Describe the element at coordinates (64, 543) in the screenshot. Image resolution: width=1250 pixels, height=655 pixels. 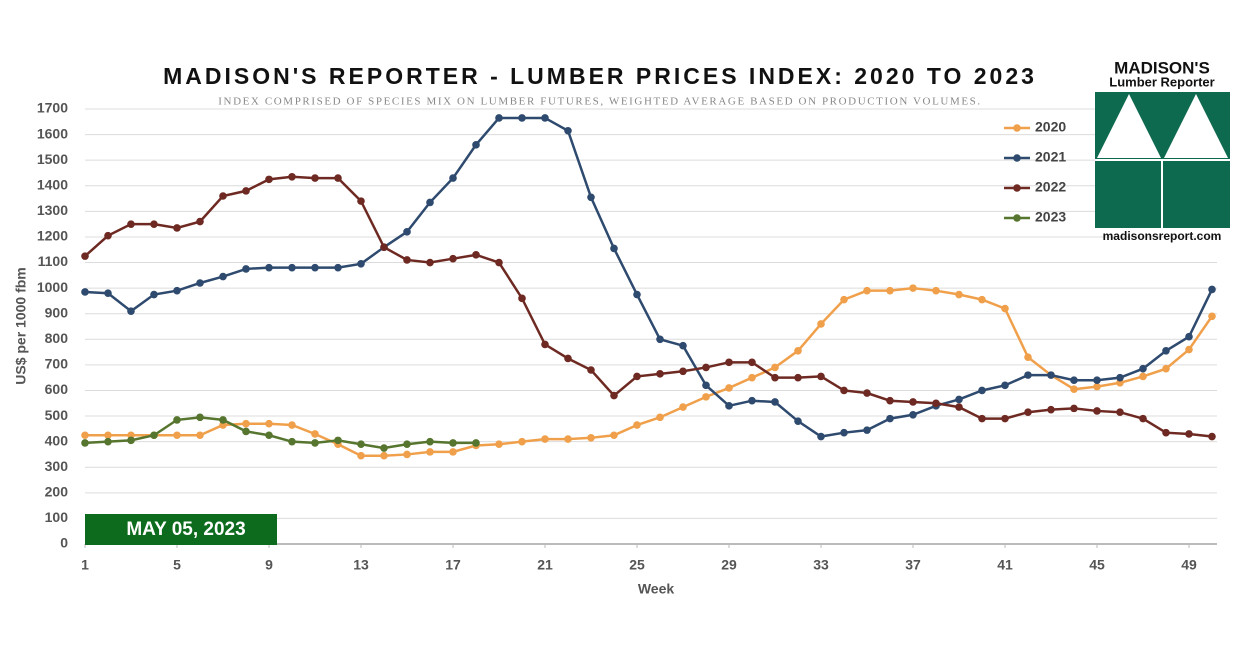
I see `y-tick-label: 0` at that location.